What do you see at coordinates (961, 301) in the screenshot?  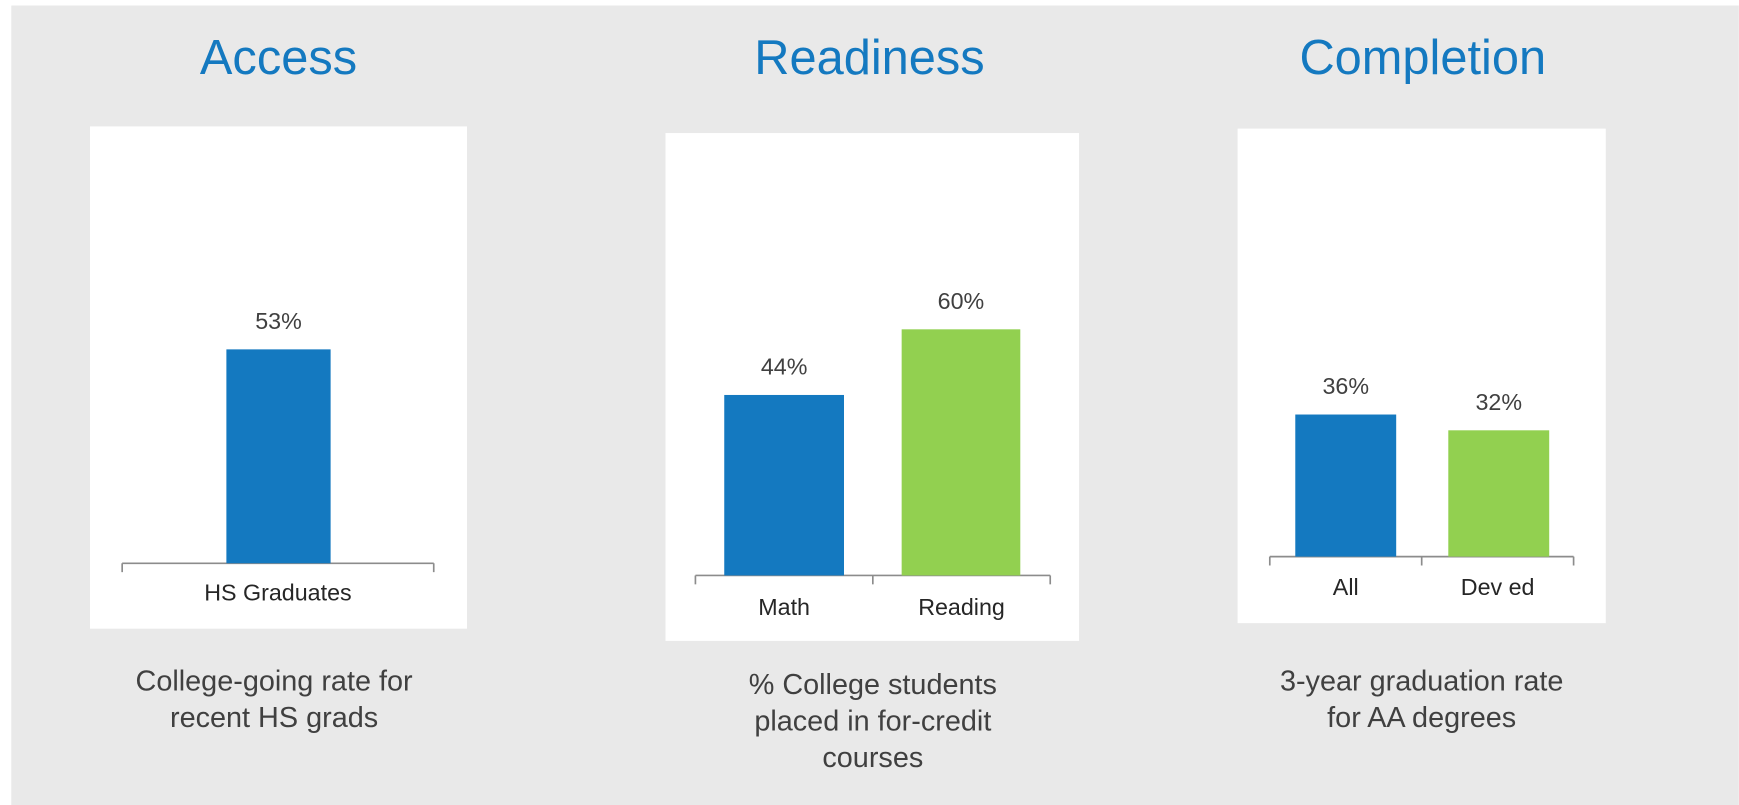 I see `value-label: 60%` at bounding box center [961, 301].